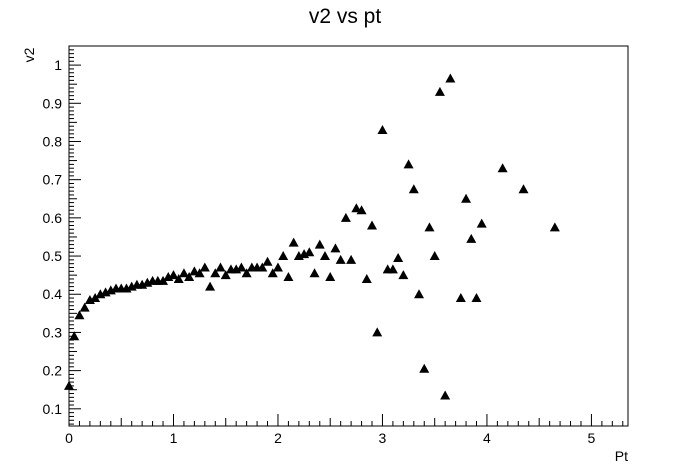 The width and height of the screenshot is (698, 474). I want to click on y-axis: 0.1 0.2 0.3 0.4 0.5 0.6 0.7 0.8 0.9 1, so click(62, 237).